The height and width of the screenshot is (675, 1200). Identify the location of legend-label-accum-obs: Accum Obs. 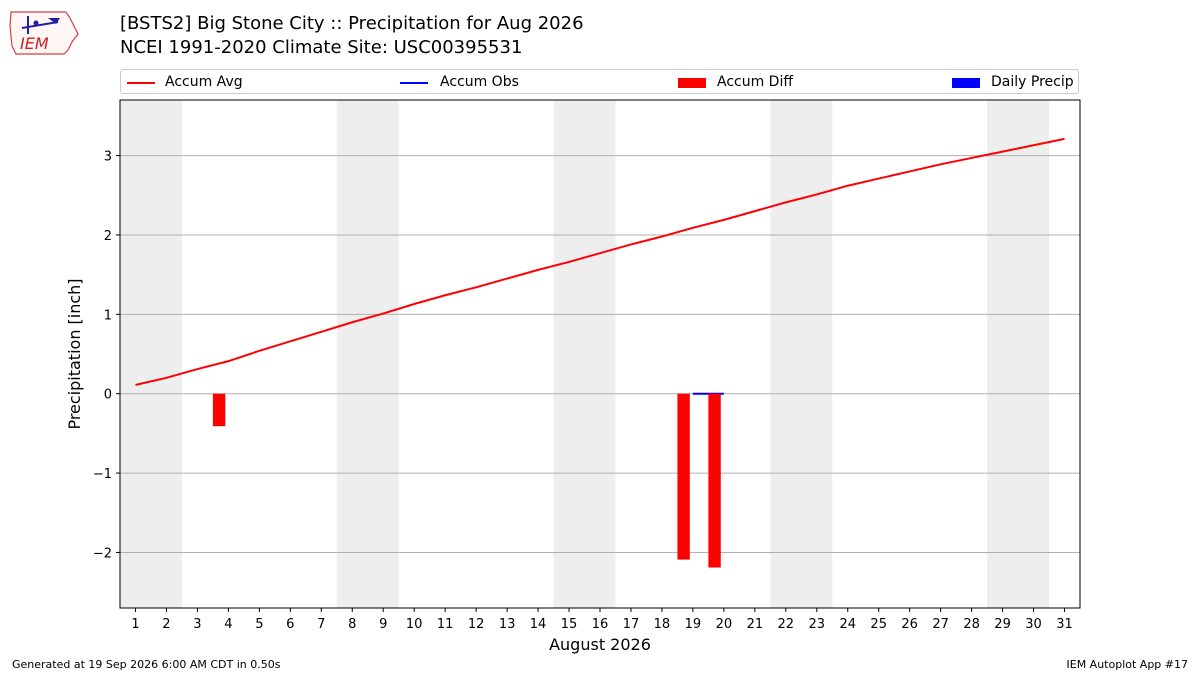
(479, 82).